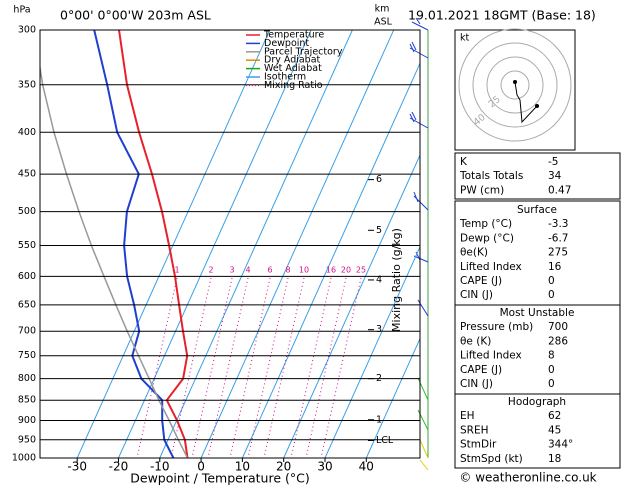  Describe the element at coordinates (379, 179) in the screenshot. I see `km-tick-label: 6` at that location.